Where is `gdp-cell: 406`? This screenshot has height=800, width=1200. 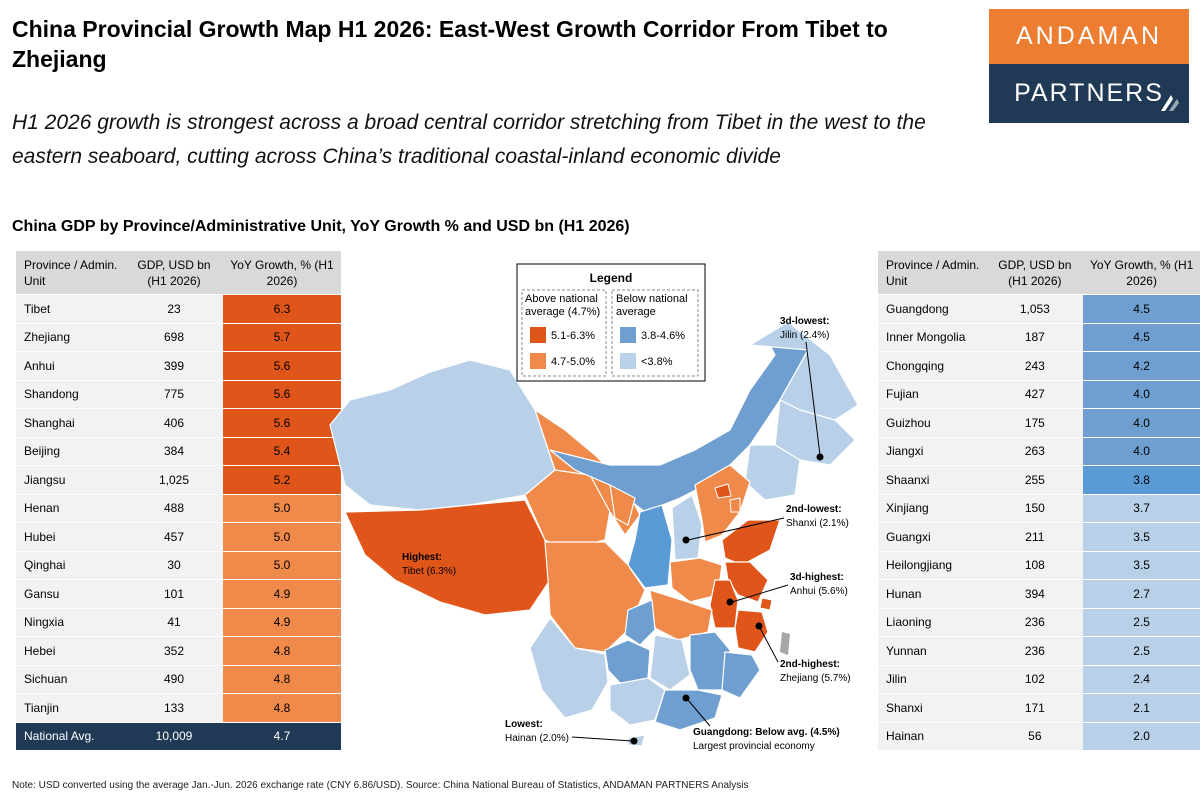 gdp-cell: 406 is located at coordinates (174, 422).